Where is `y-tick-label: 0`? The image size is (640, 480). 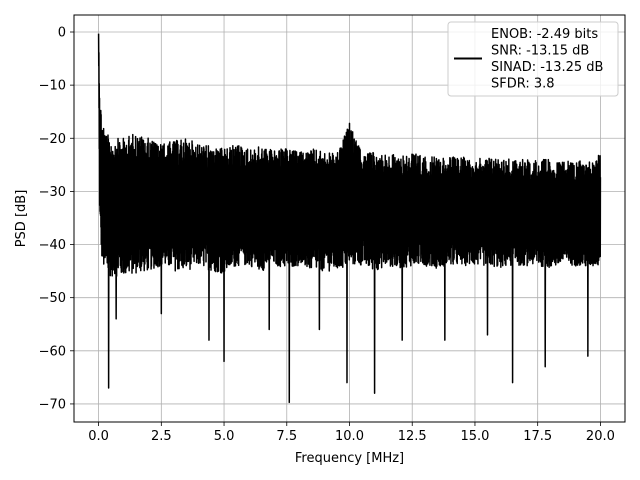
y-tick-label: 0 is located at coordinates (62, 33).